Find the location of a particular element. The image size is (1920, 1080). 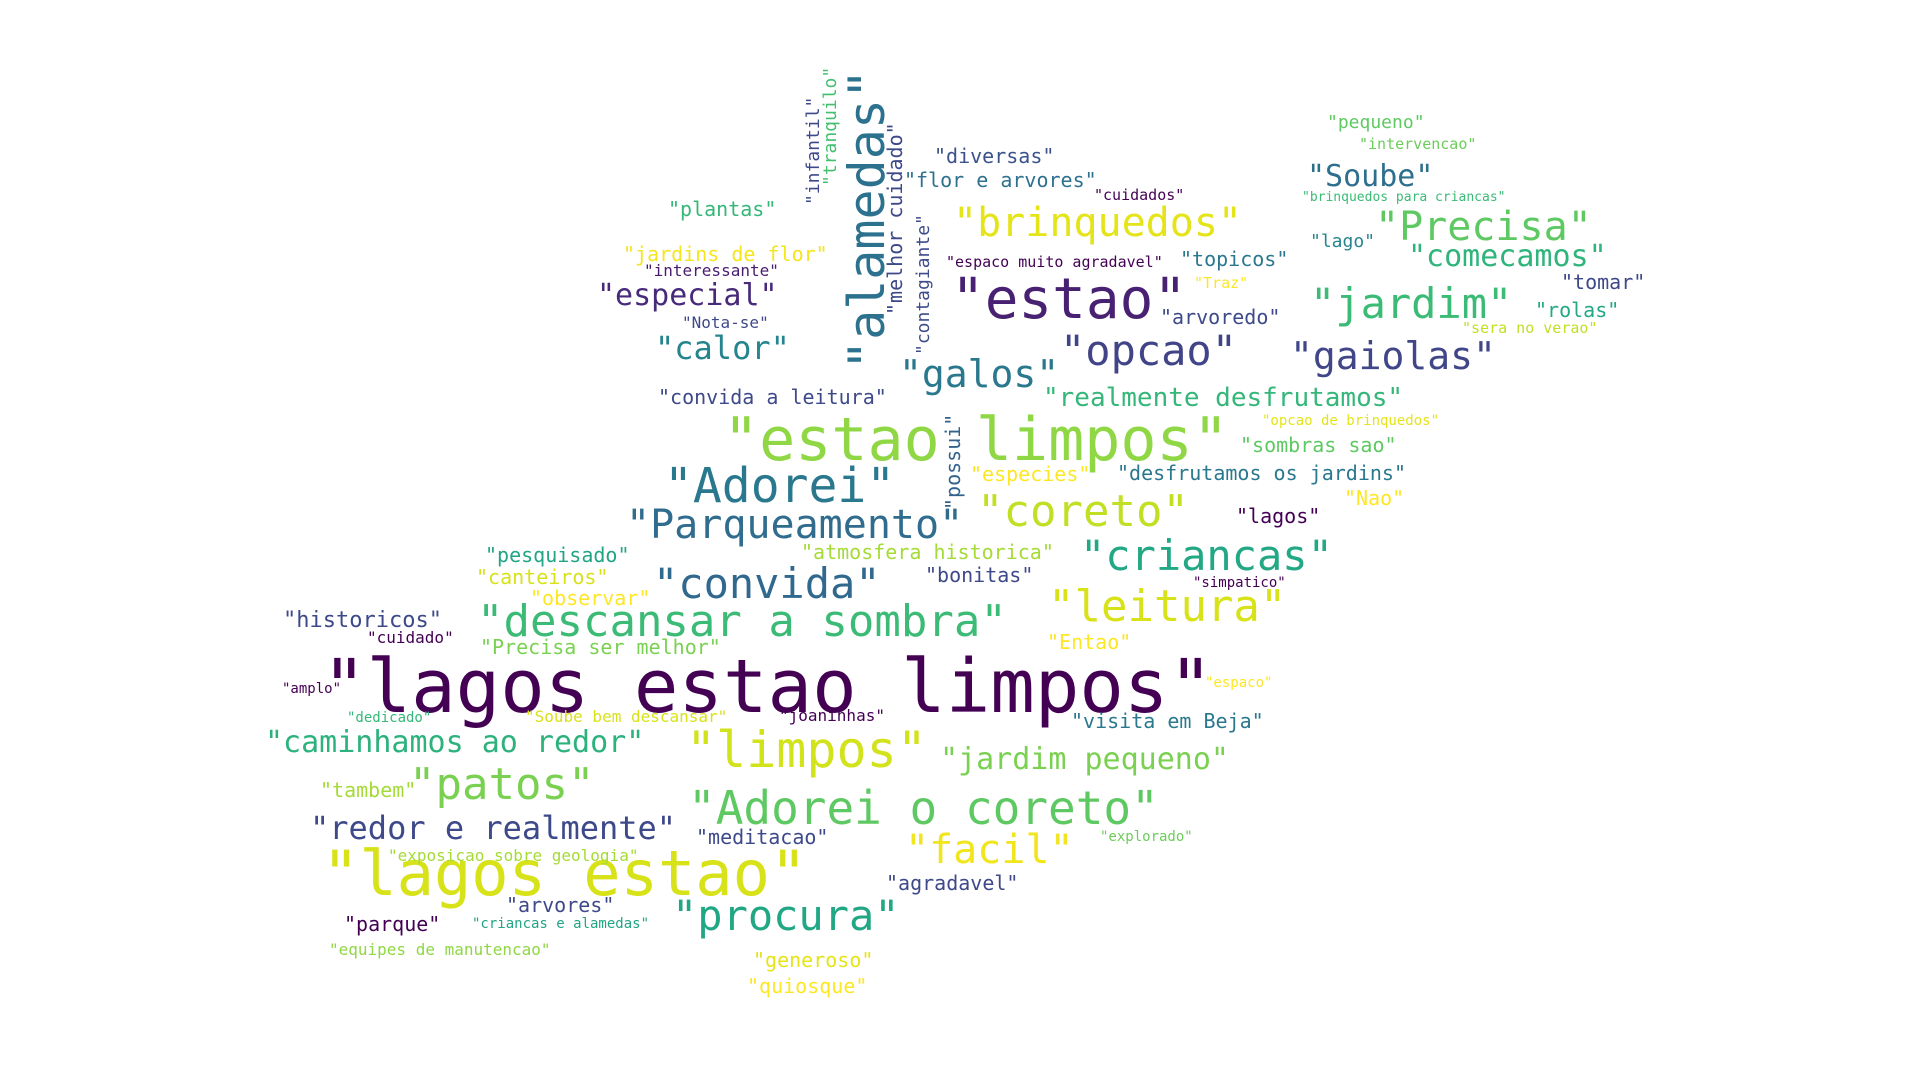

word-exposicao-sobre-geologia: "exposicao sobre geologia" is located at coordinates (513, 855).